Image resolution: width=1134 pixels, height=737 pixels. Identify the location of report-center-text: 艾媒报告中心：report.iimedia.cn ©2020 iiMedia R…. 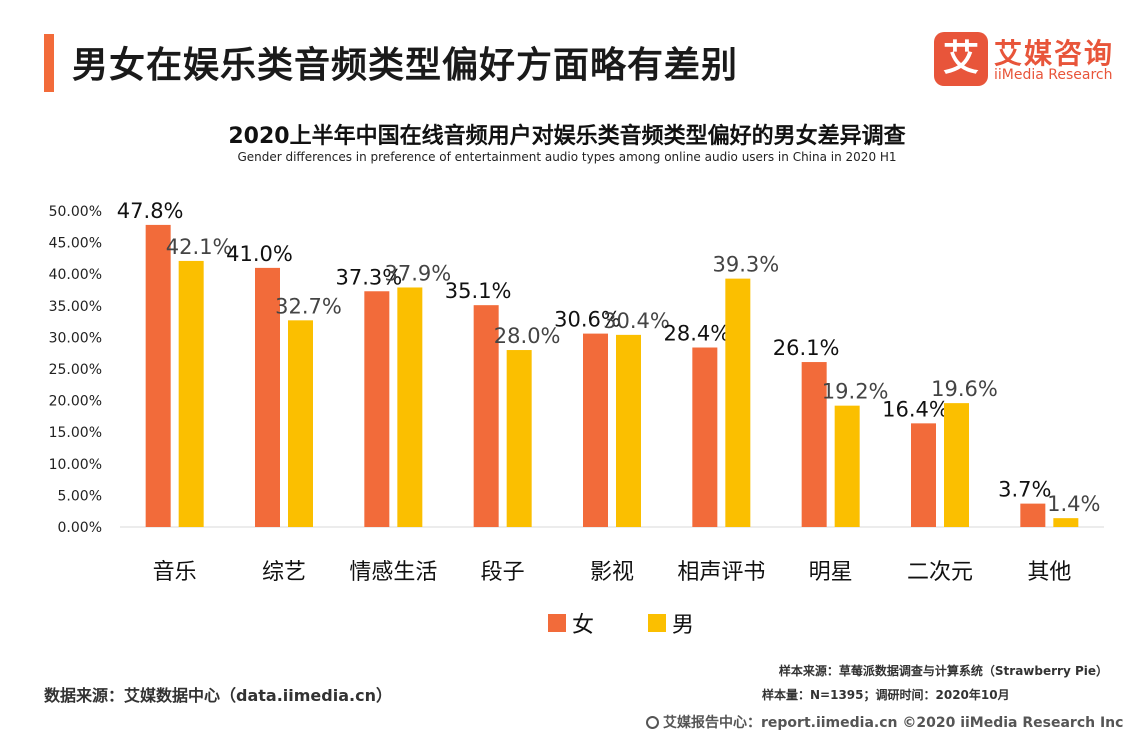
(893, 723).